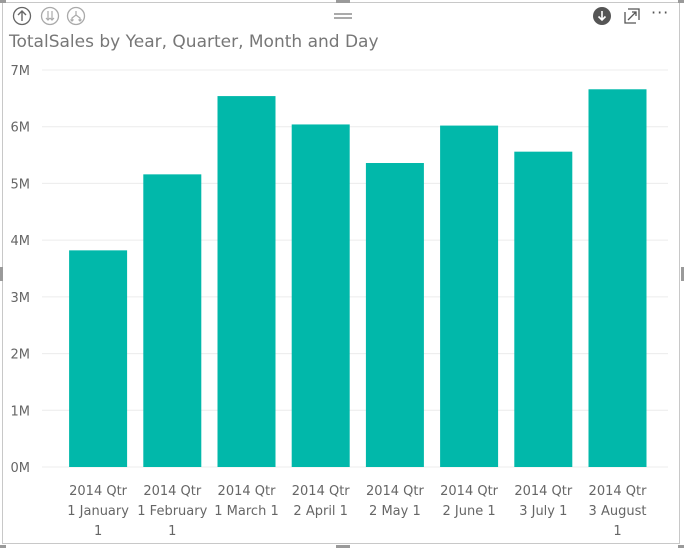 The width and height of the screenshot is (684, 548). What do you see at coordinates (632, 16) in the screenshot?
I see `focus-mode-icon` at bounding box center [632, 16].